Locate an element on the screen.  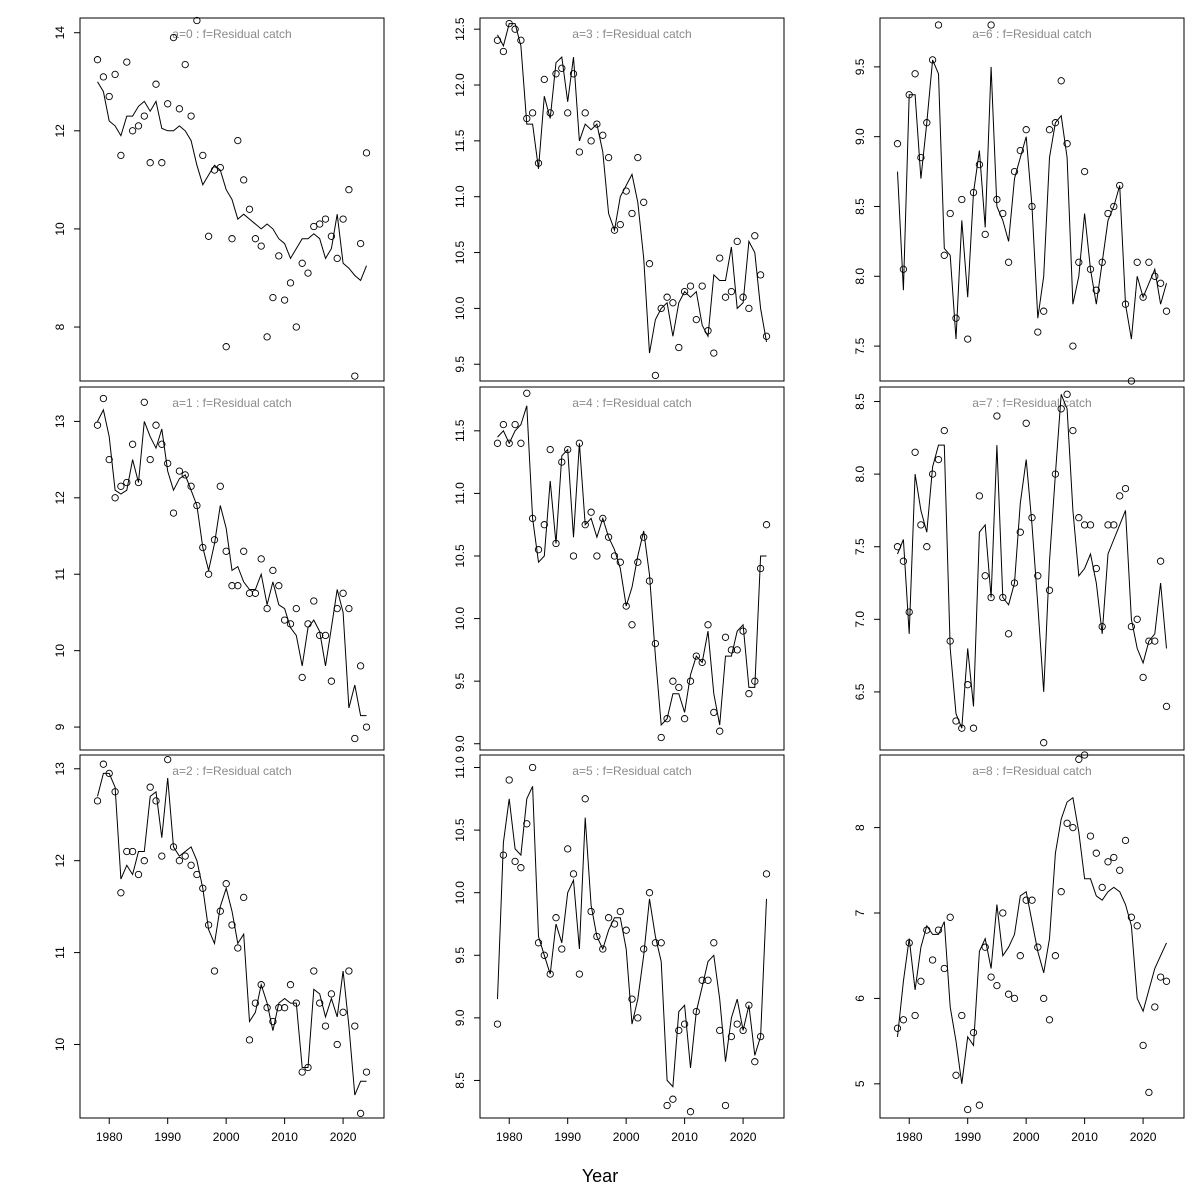
y-tick-label: 13 is located at coordinates (60, 421).